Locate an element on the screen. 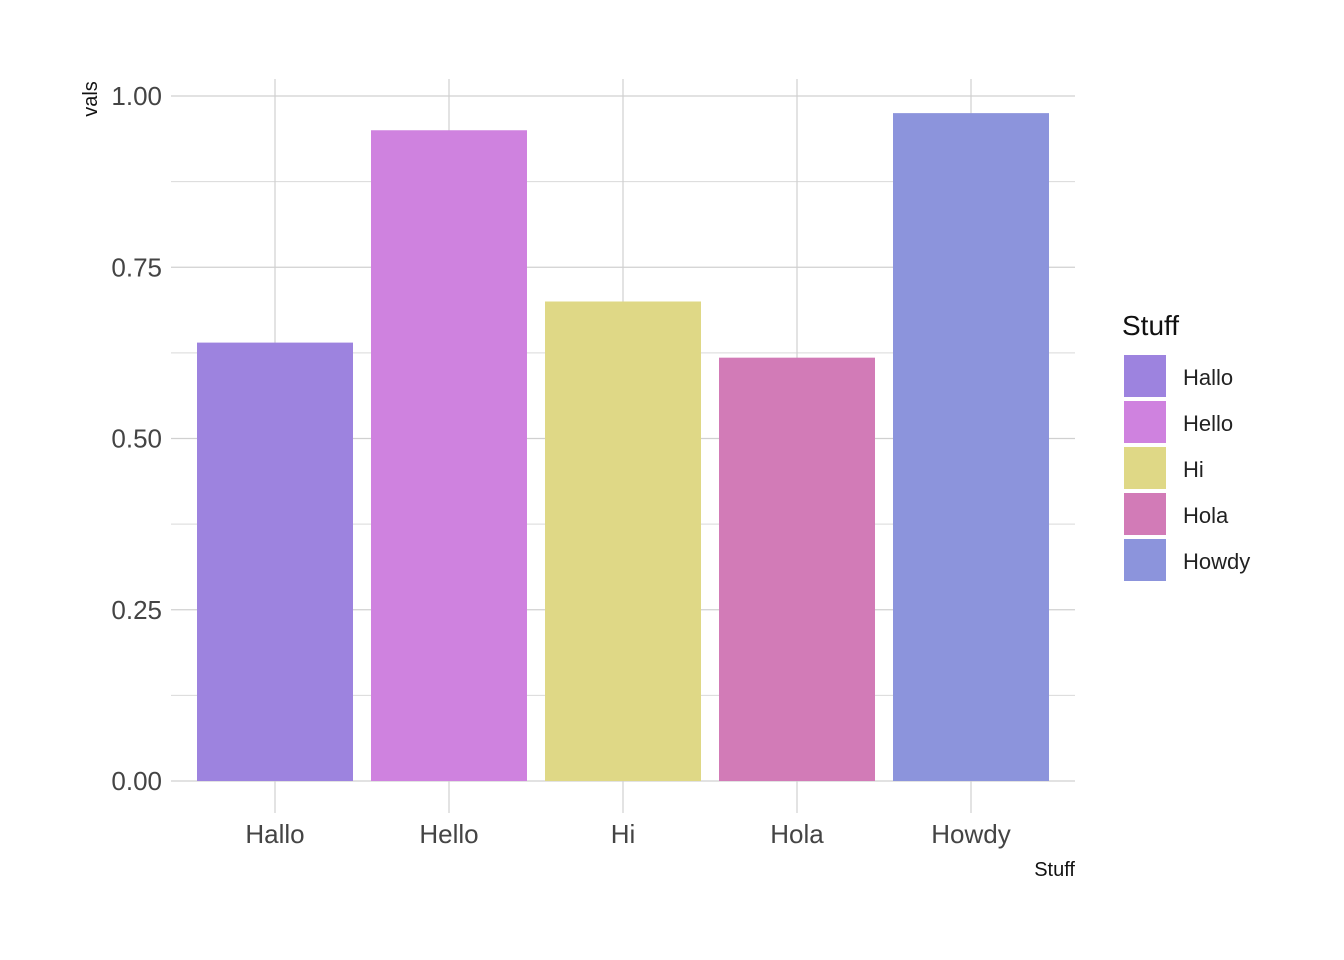 This screenshot has width=1344, height=960. y-tick-label: 1.00 is located at coordinates (136, 96).